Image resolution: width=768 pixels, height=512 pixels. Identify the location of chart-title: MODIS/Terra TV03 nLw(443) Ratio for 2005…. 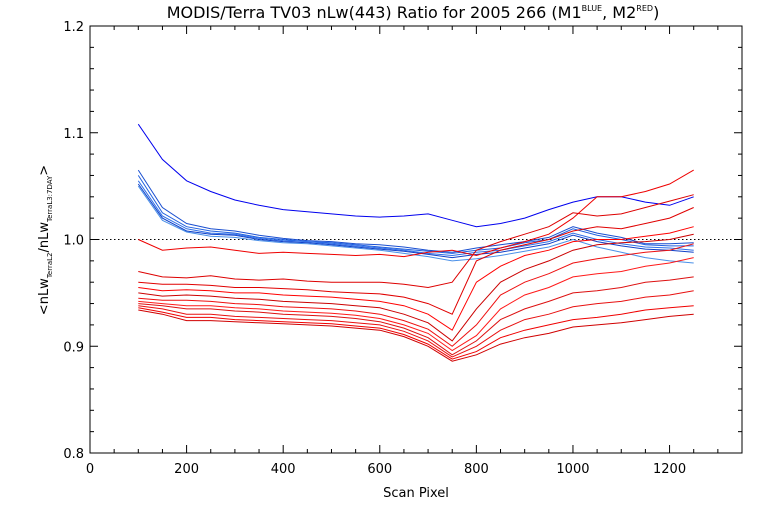
(413, 12).